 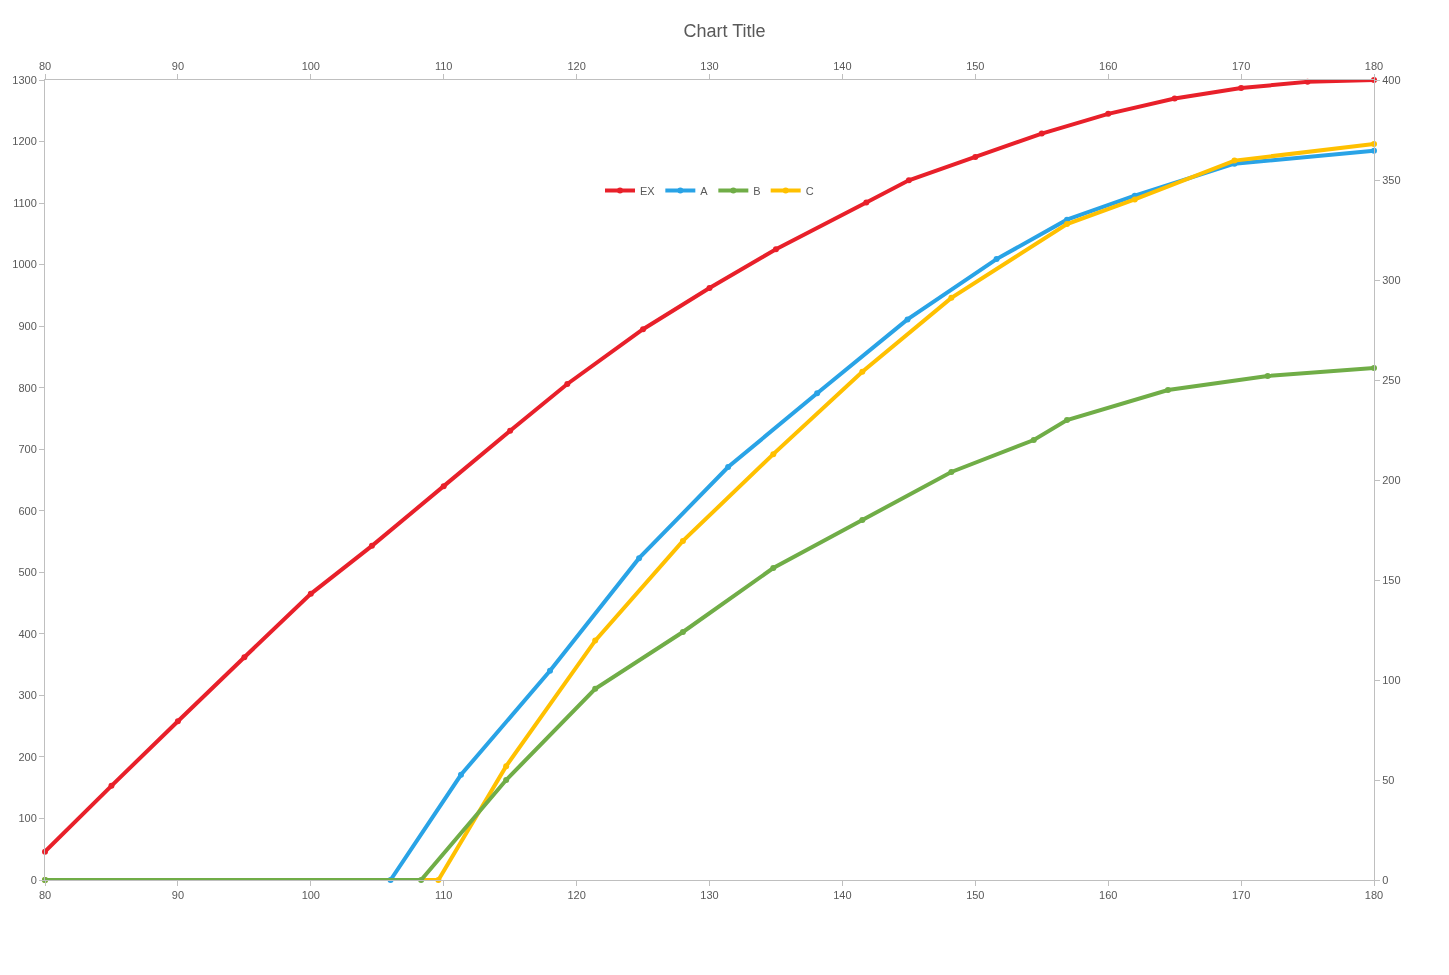 What do you see at coordinates (757, 190) in the screenshot?
I see `legend-label: B` at bounding box center [757, 190].